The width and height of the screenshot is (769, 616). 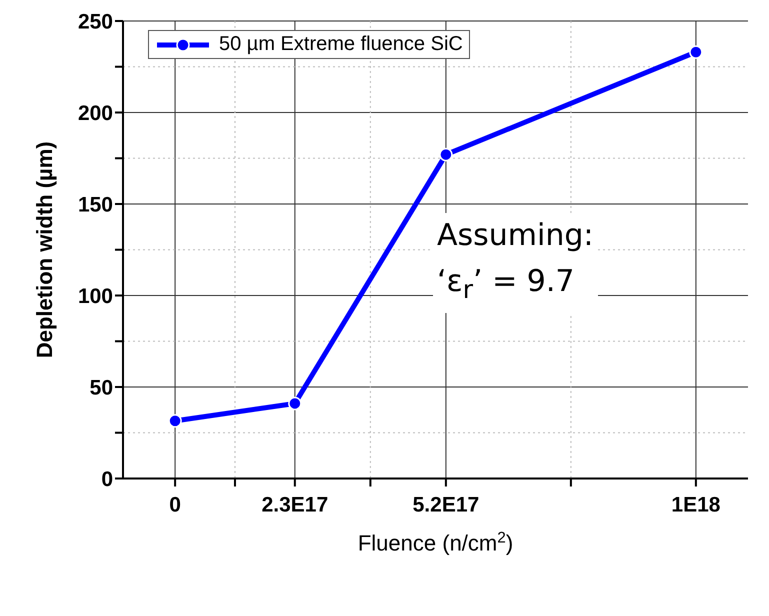 What do you see at coordinates (107, 479) in the screenshot?
I see `y-tick-label: 0` at bounding box center [107, 479].